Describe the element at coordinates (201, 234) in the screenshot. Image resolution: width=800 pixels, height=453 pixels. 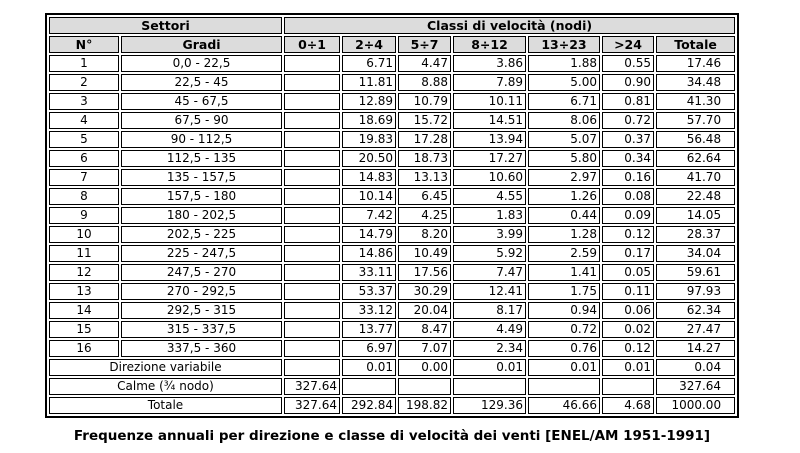
I see `sector-degrees: 202,5 - 225` at that location.